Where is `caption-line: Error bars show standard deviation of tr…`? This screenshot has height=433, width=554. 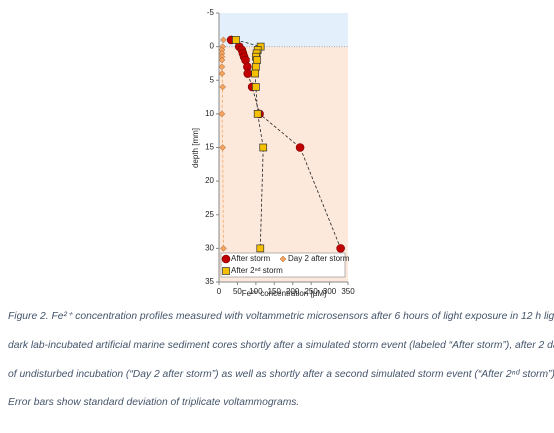
caption-line: Error bars show standard deviation of tr… is located at coordinates (154, 403).